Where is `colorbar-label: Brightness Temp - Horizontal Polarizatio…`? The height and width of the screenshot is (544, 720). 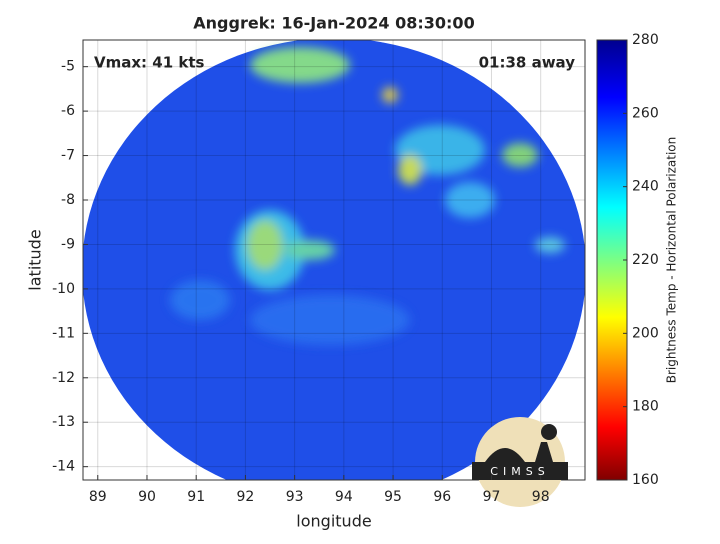 colorbar-label: Brightness Temp - Horizontal Polarizatio… is located at coordinates (672, 260).